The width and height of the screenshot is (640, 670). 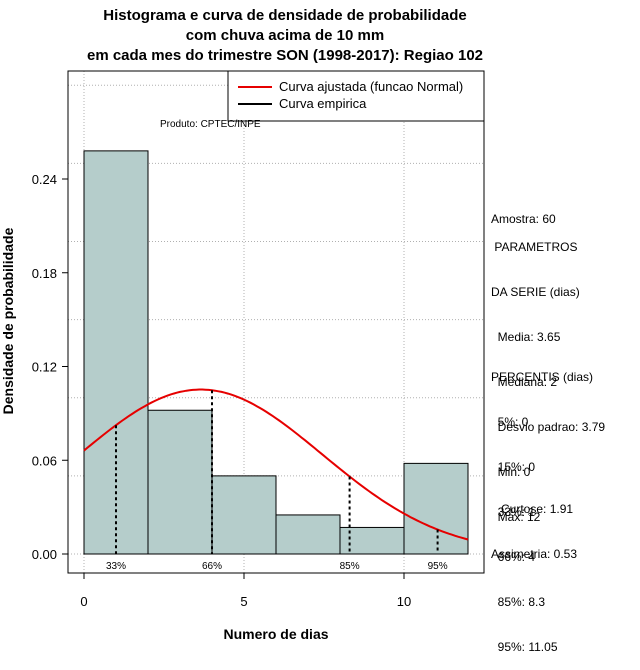 I want to click on percentile-label-95: 95%, so click(x=438, y=566).